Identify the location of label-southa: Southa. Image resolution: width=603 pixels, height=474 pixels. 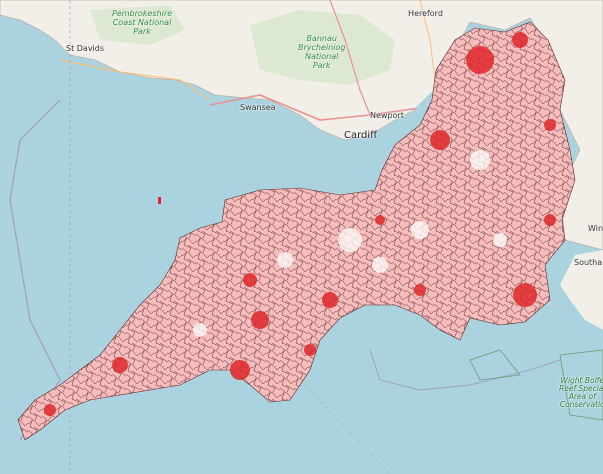
(588, 262).